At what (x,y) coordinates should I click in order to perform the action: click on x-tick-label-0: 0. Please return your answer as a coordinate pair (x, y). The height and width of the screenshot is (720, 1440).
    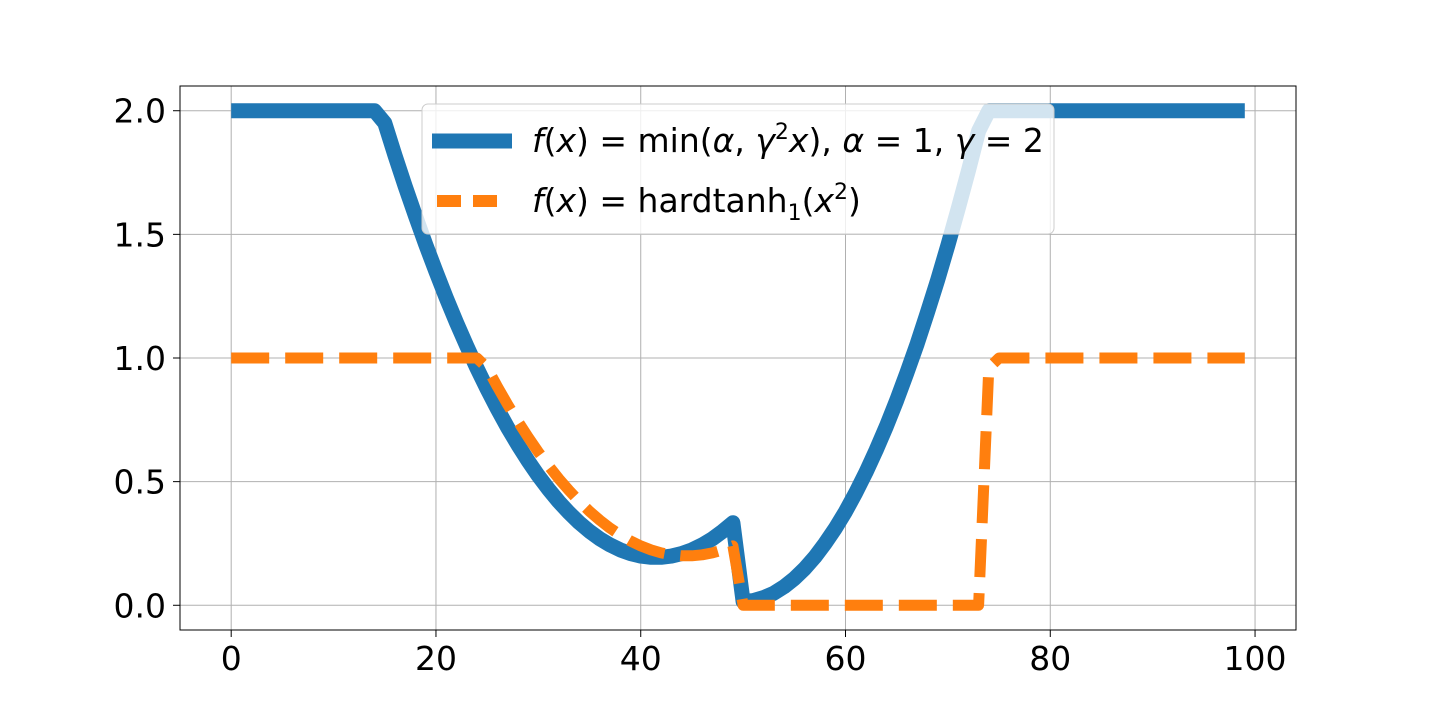
    Looking at the image, I should click on (231, 658).